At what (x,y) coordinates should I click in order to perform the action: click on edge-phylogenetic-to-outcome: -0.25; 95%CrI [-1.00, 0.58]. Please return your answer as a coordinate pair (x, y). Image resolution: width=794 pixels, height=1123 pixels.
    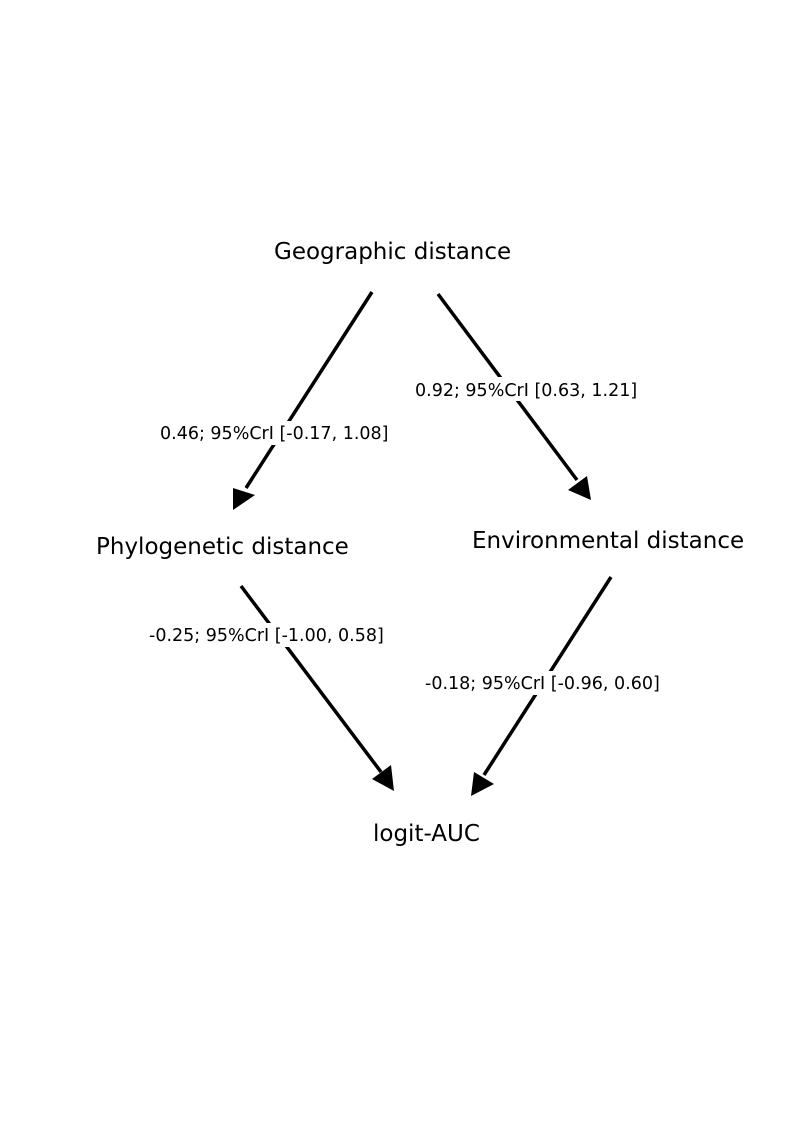
    Looking at the image, I should click on (275, 687).